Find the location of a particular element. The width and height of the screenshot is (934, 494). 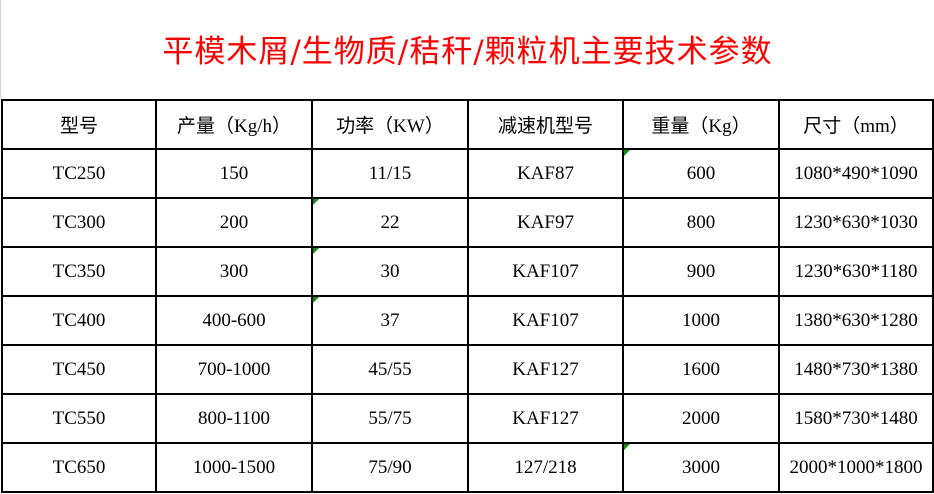

table-cell: 2000 is located at coordinates (701, 418).